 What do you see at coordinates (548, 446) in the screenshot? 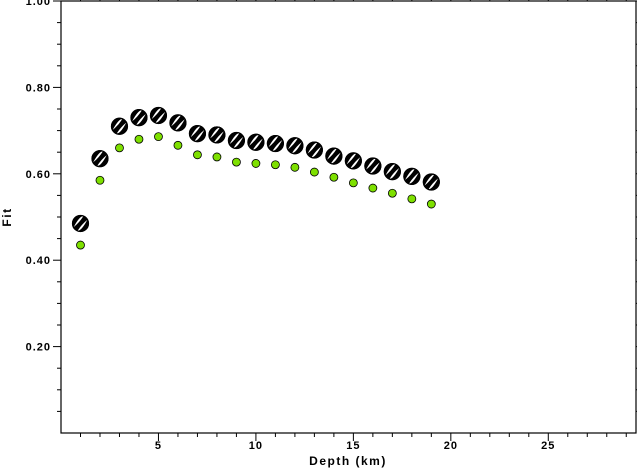
I see `x-tick-label: 25` at bounding box center [548, 446].